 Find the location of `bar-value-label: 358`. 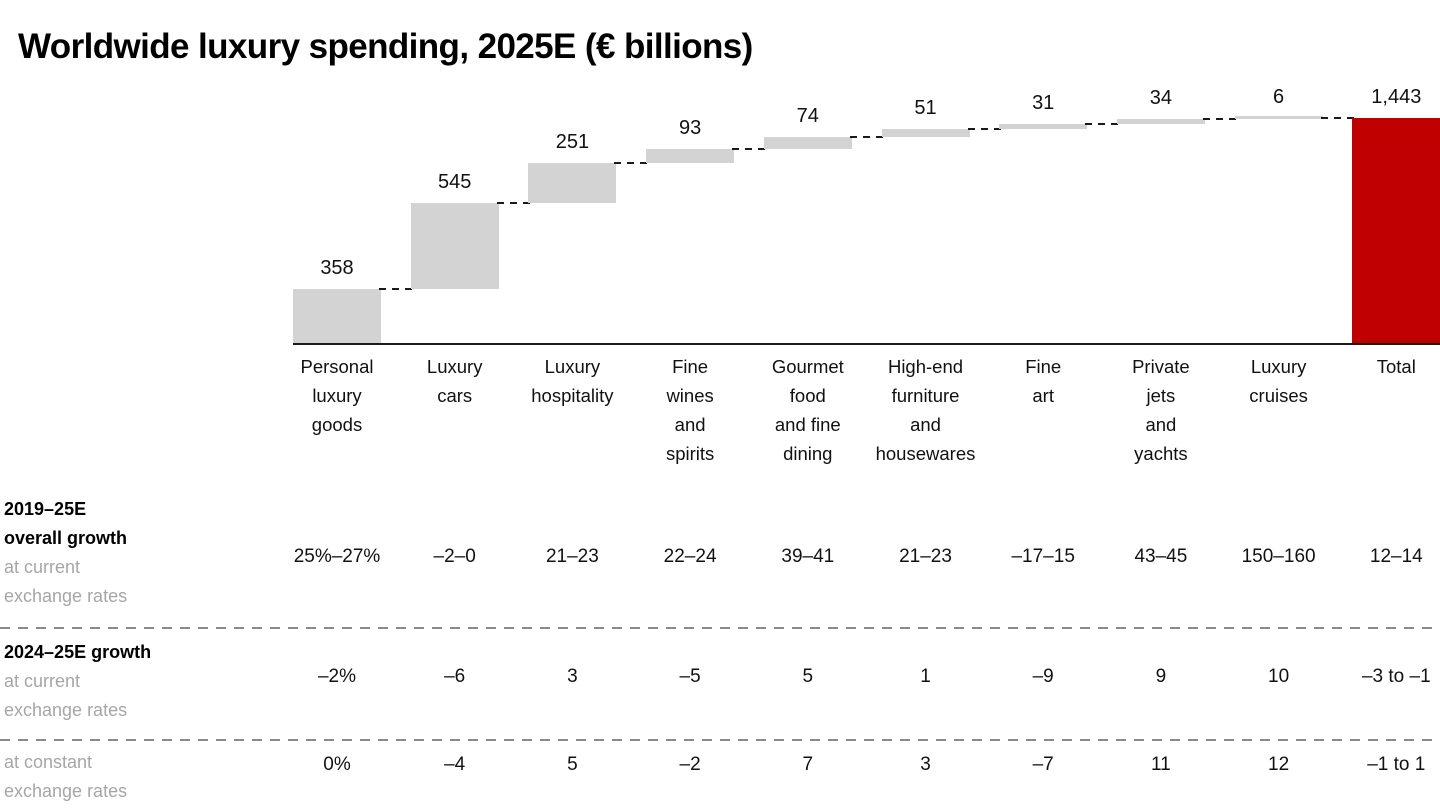

bar-value-label: 358 is located at coordinates (337, 267).